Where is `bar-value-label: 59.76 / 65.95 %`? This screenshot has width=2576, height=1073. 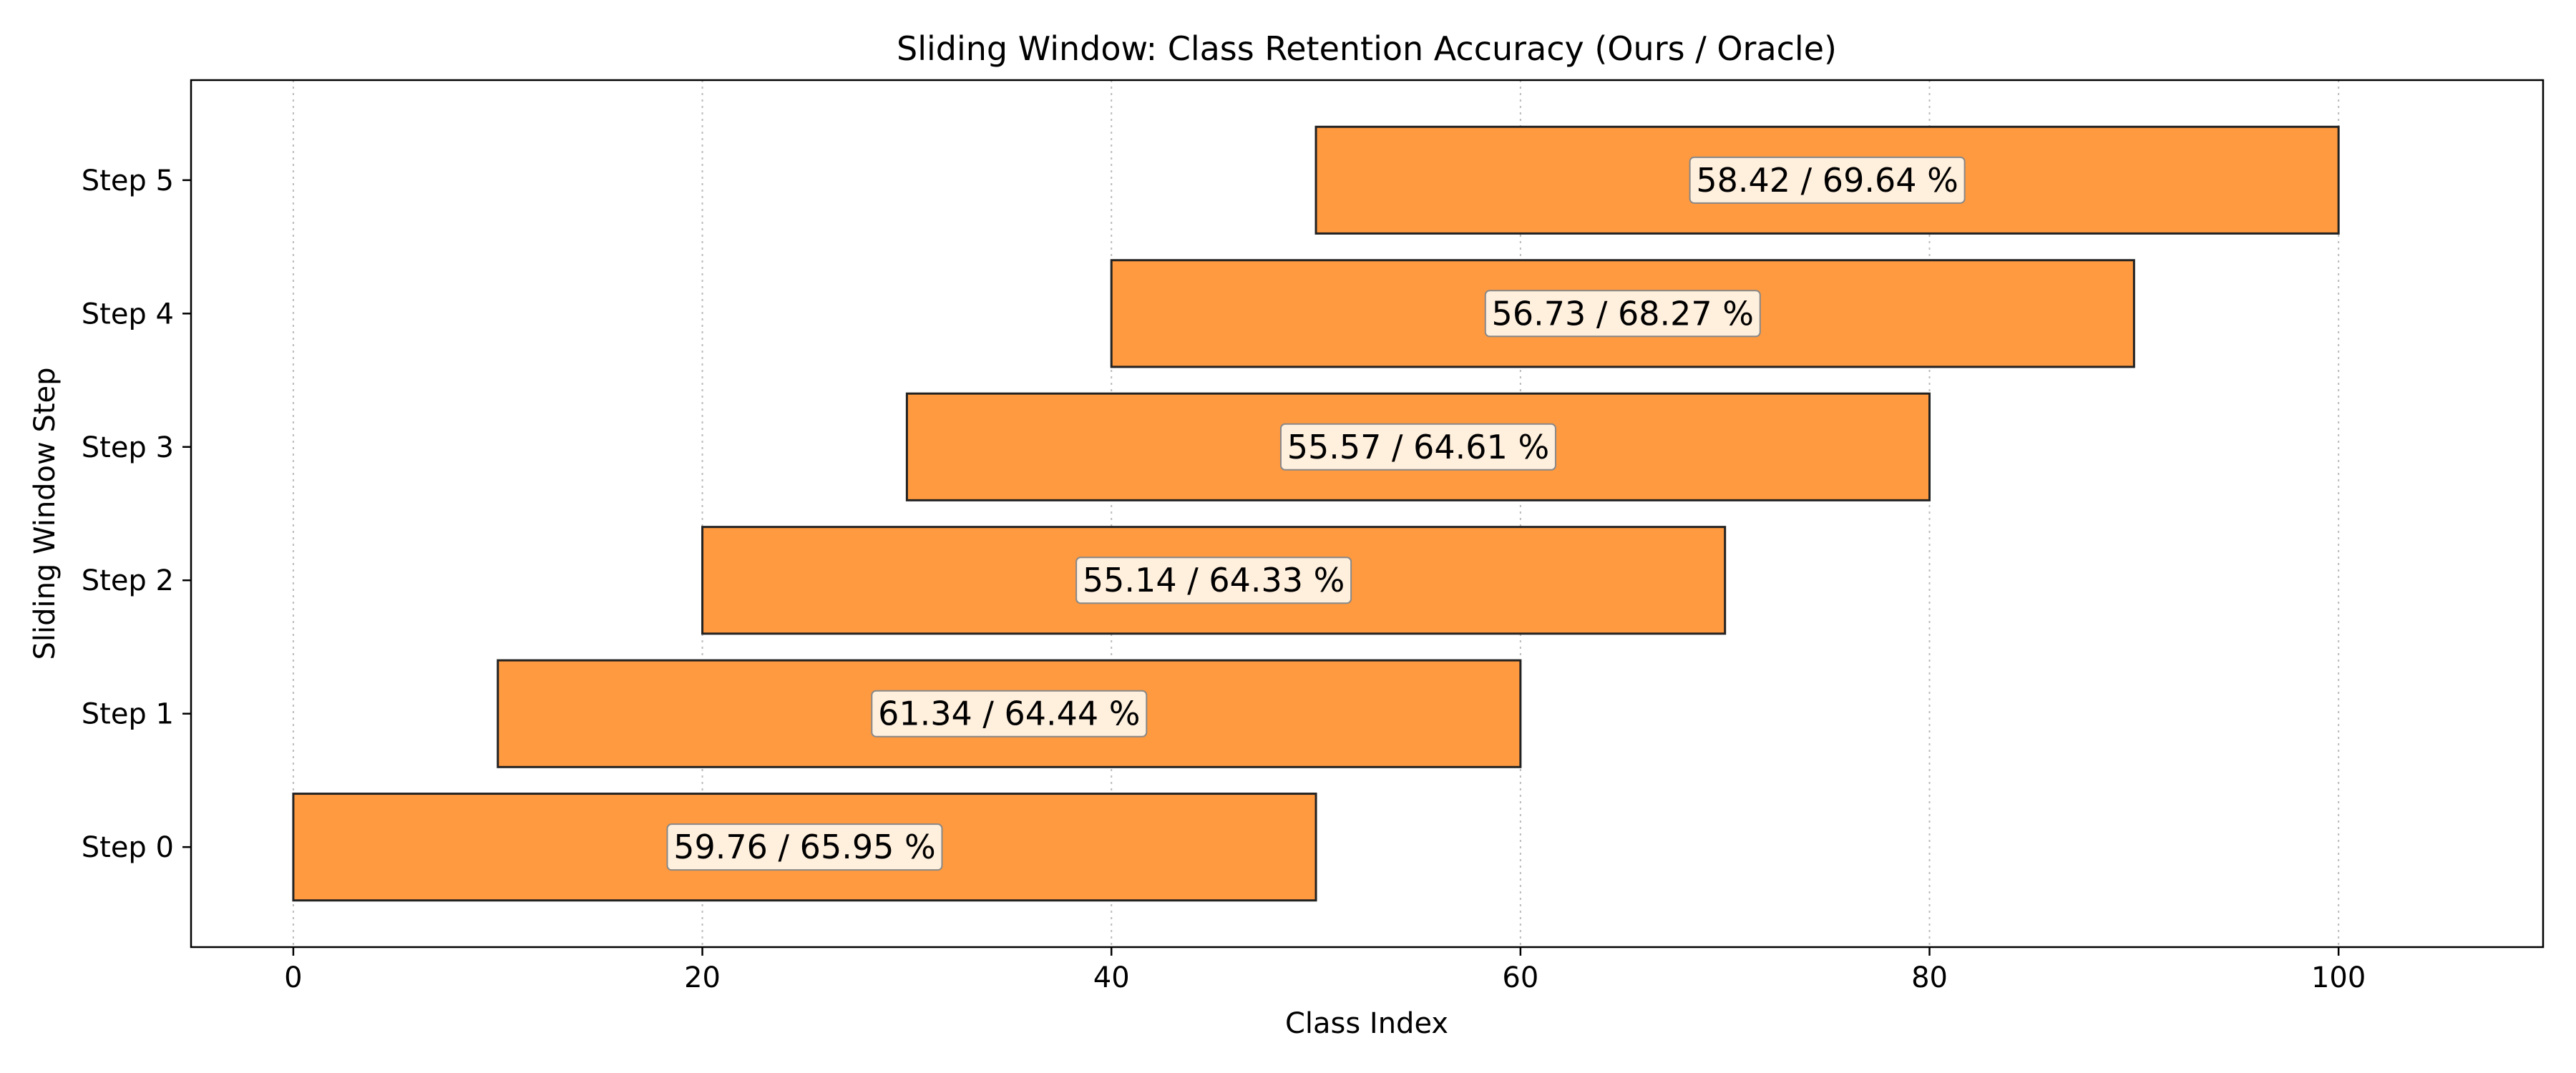 bar-value-label: 59.76 / 65.95 % is located at coordinates (804, 847).